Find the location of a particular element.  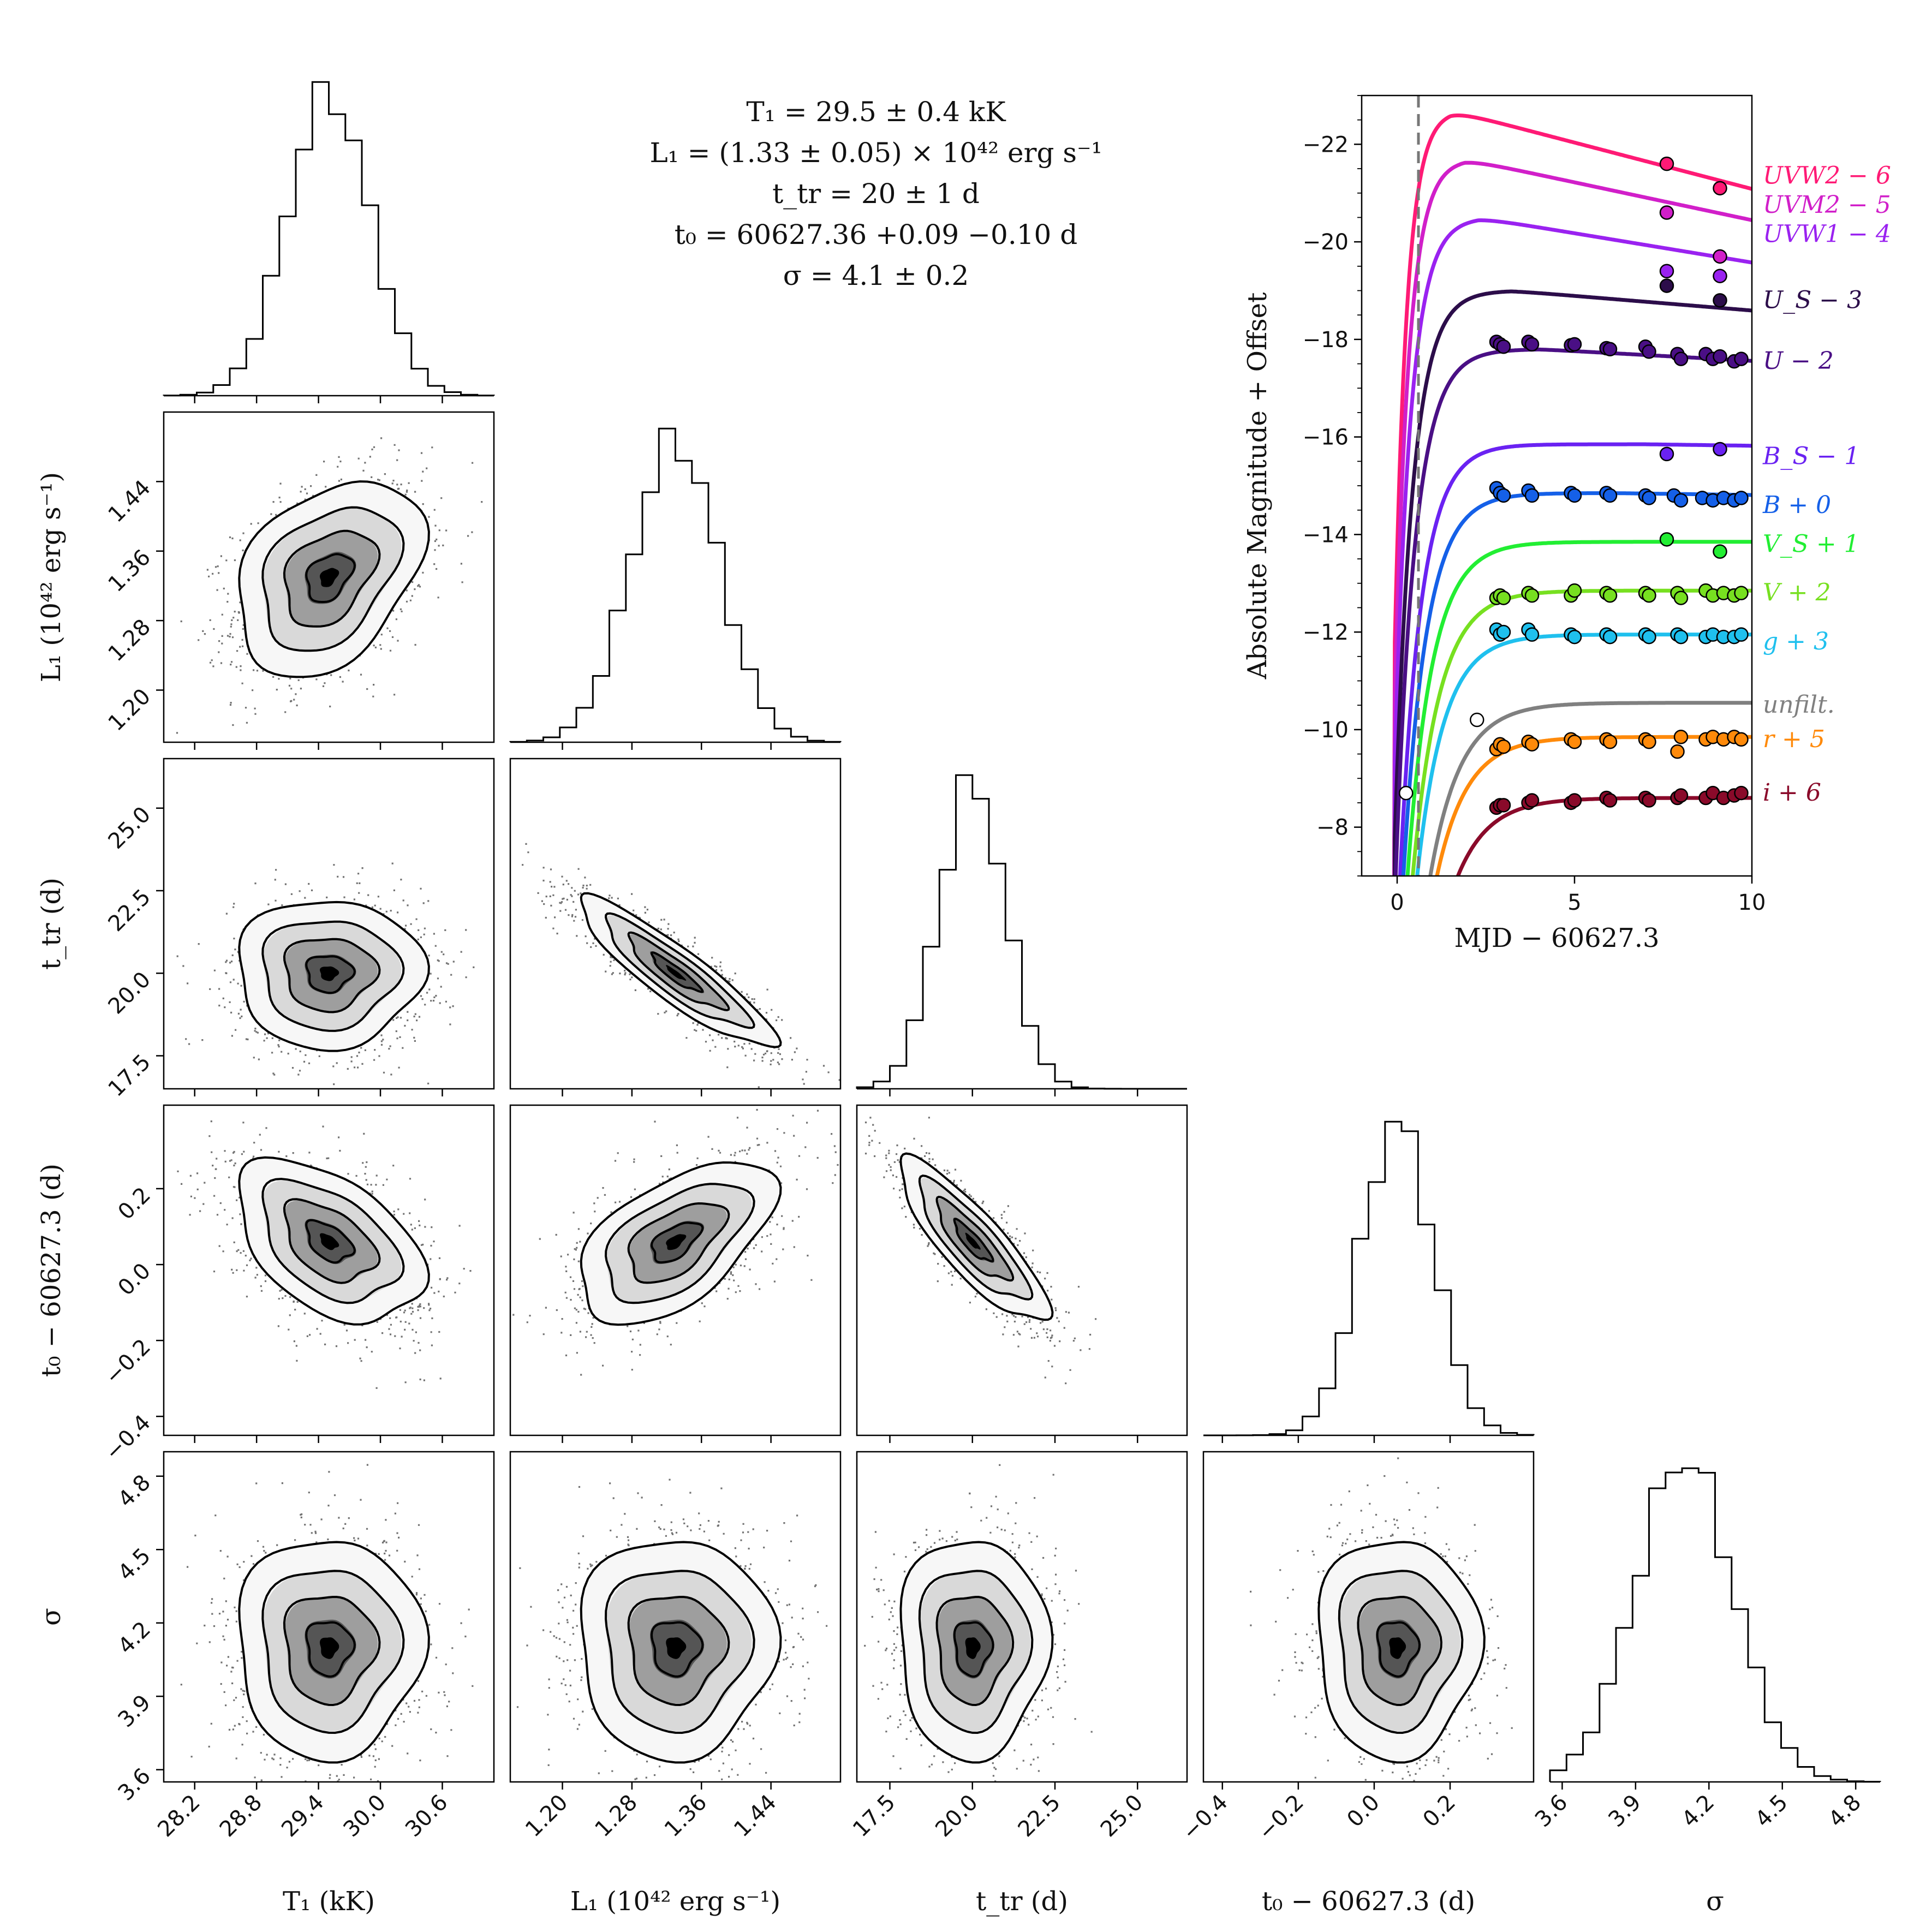

x-tick-label: 29.4 is located at coordinates (303, 1816).